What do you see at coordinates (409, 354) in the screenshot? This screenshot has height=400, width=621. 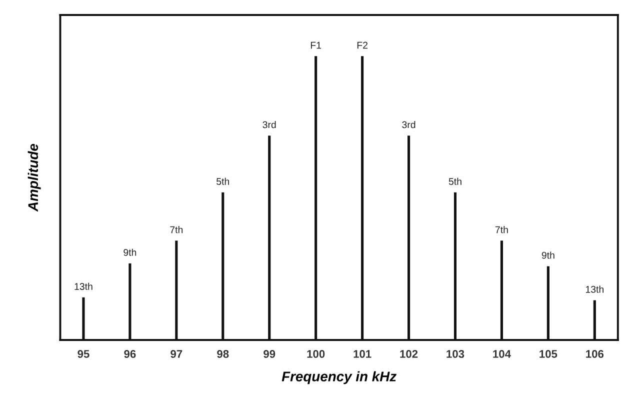 I see `x-tick-label: 102` at bounding box center [409, 354].